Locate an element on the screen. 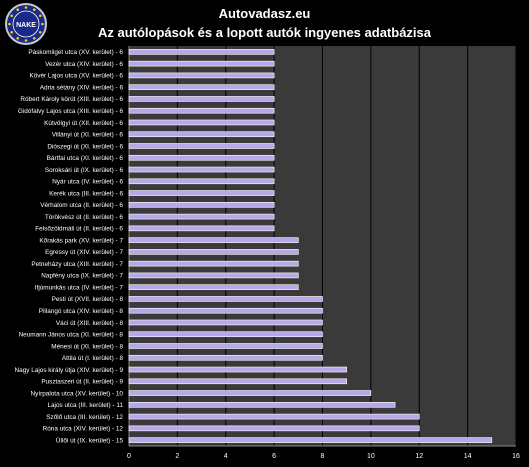  x-tick-label: 0 is located at coordinates (129, 456).